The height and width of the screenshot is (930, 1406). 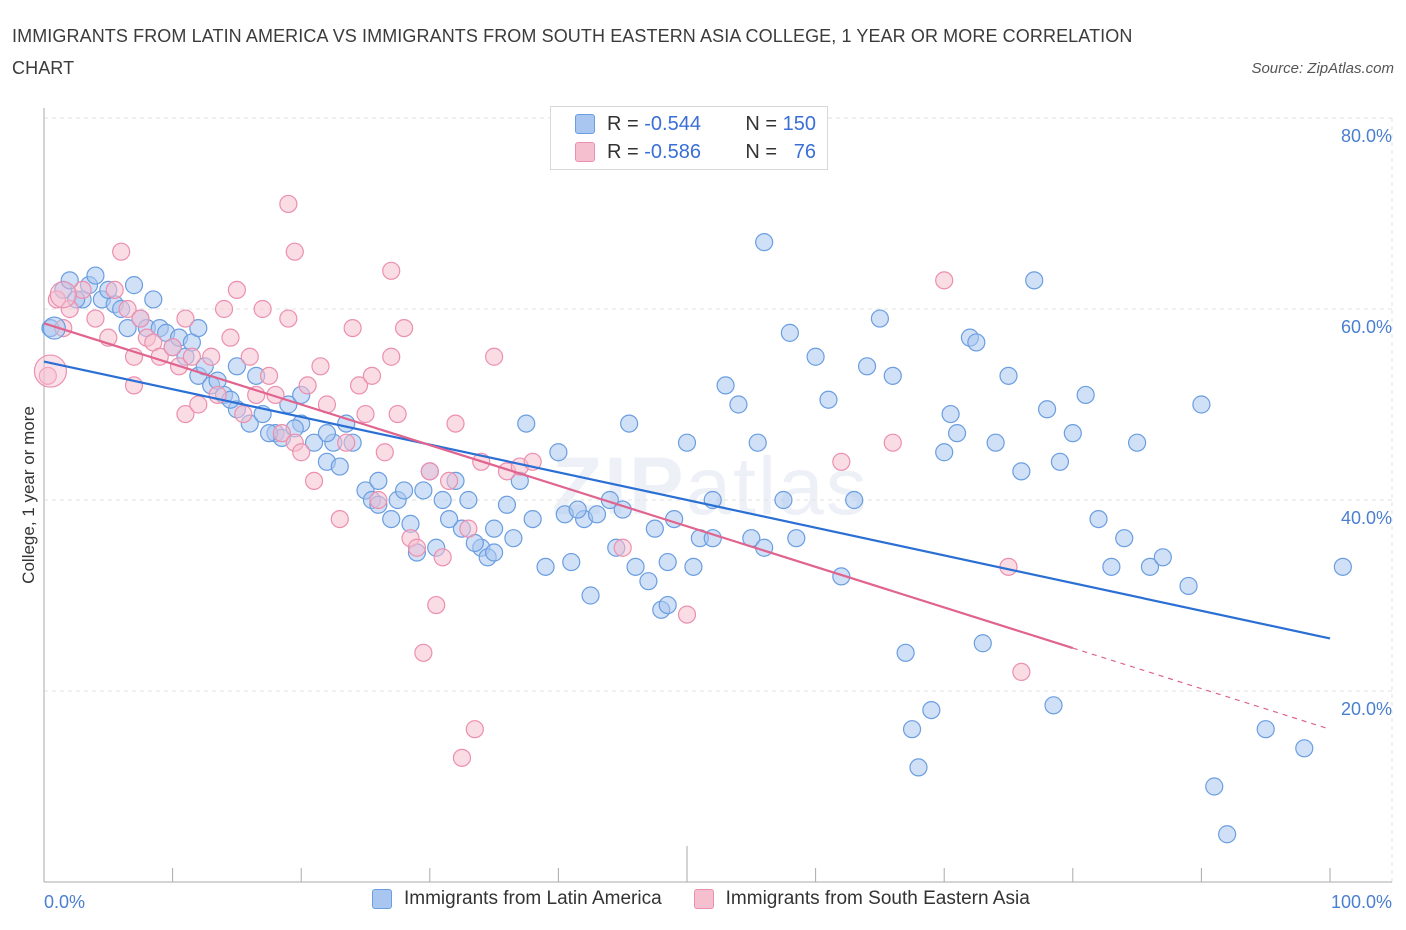 I want to click on y-tick-label: 80.0%, so click(x=1366, y=136).